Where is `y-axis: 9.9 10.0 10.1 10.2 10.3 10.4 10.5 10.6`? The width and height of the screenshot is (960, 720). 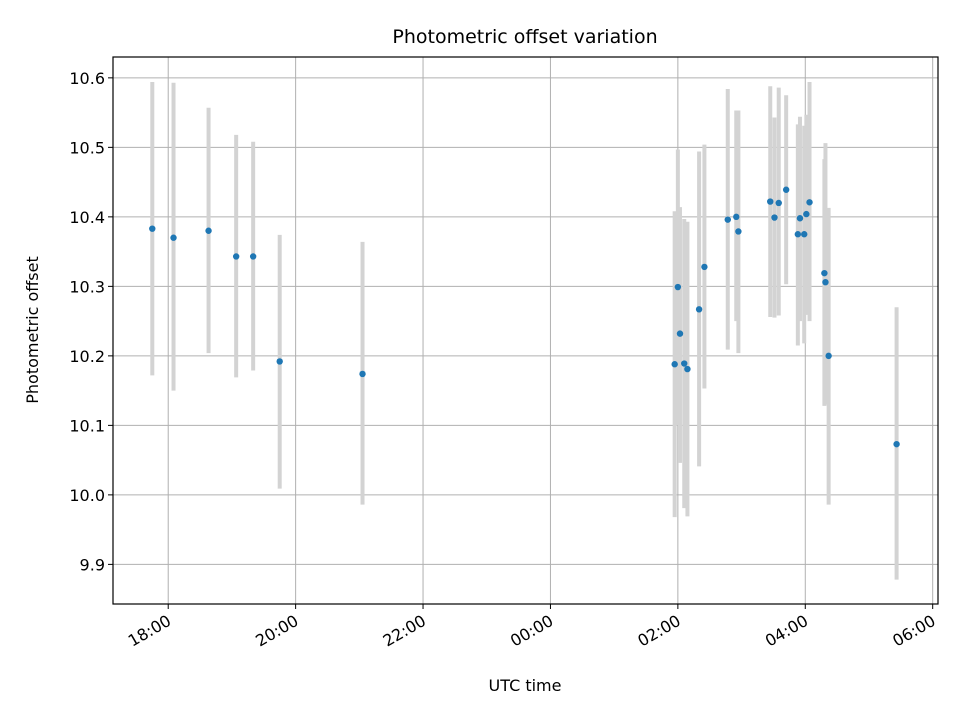 y-axis: 9.9 10.0 10.1 10.2 10.3 10.4 10.5 10.6 is located at coordinates (91, 321).